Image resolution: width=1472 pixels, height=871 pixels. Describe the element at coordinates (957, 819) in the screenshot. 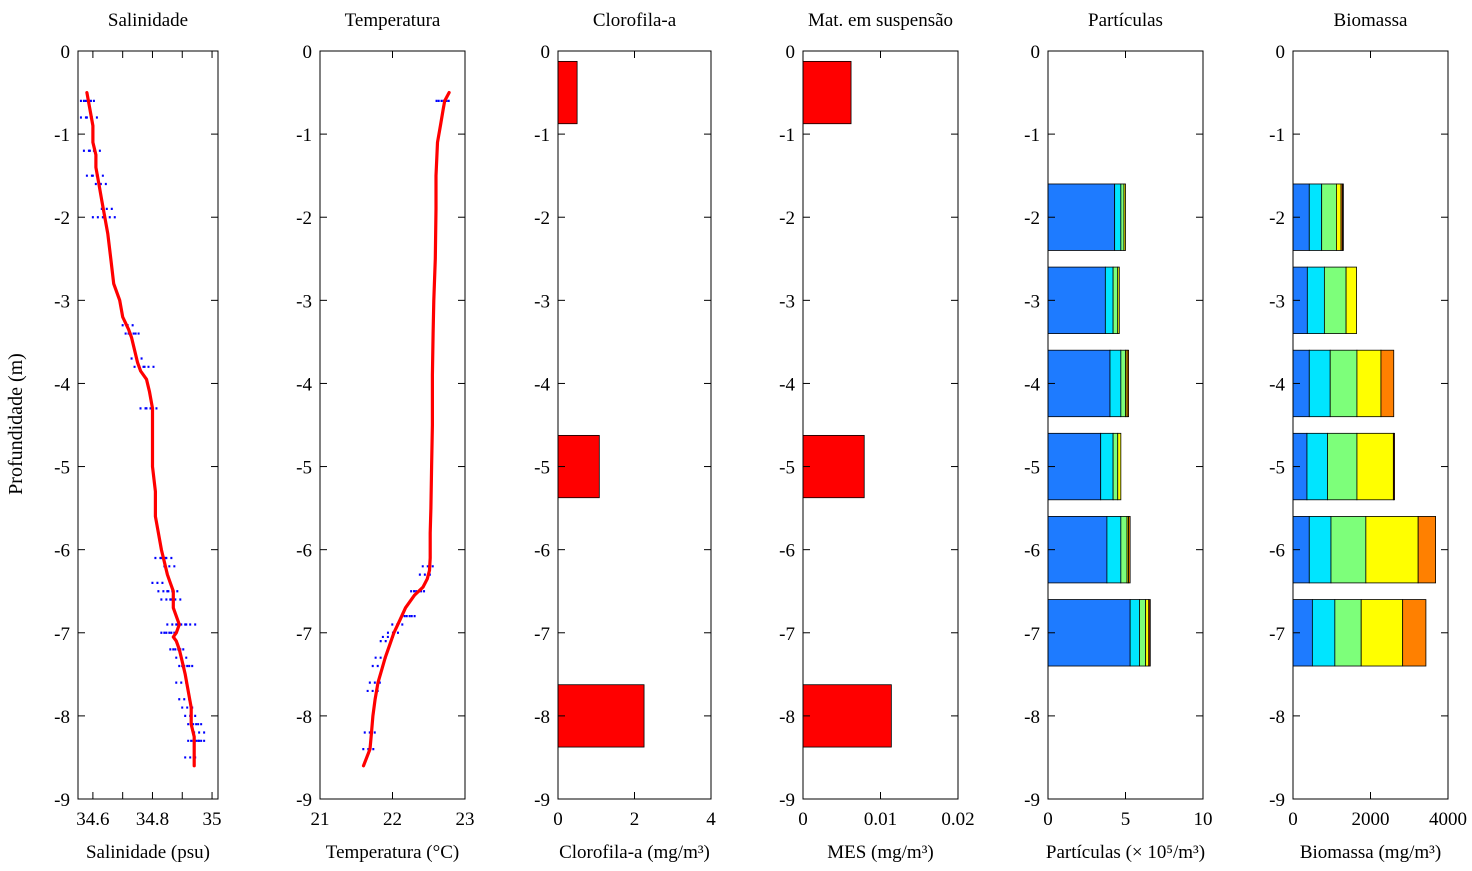

I see `x-tick-label: 0.02` at that location.